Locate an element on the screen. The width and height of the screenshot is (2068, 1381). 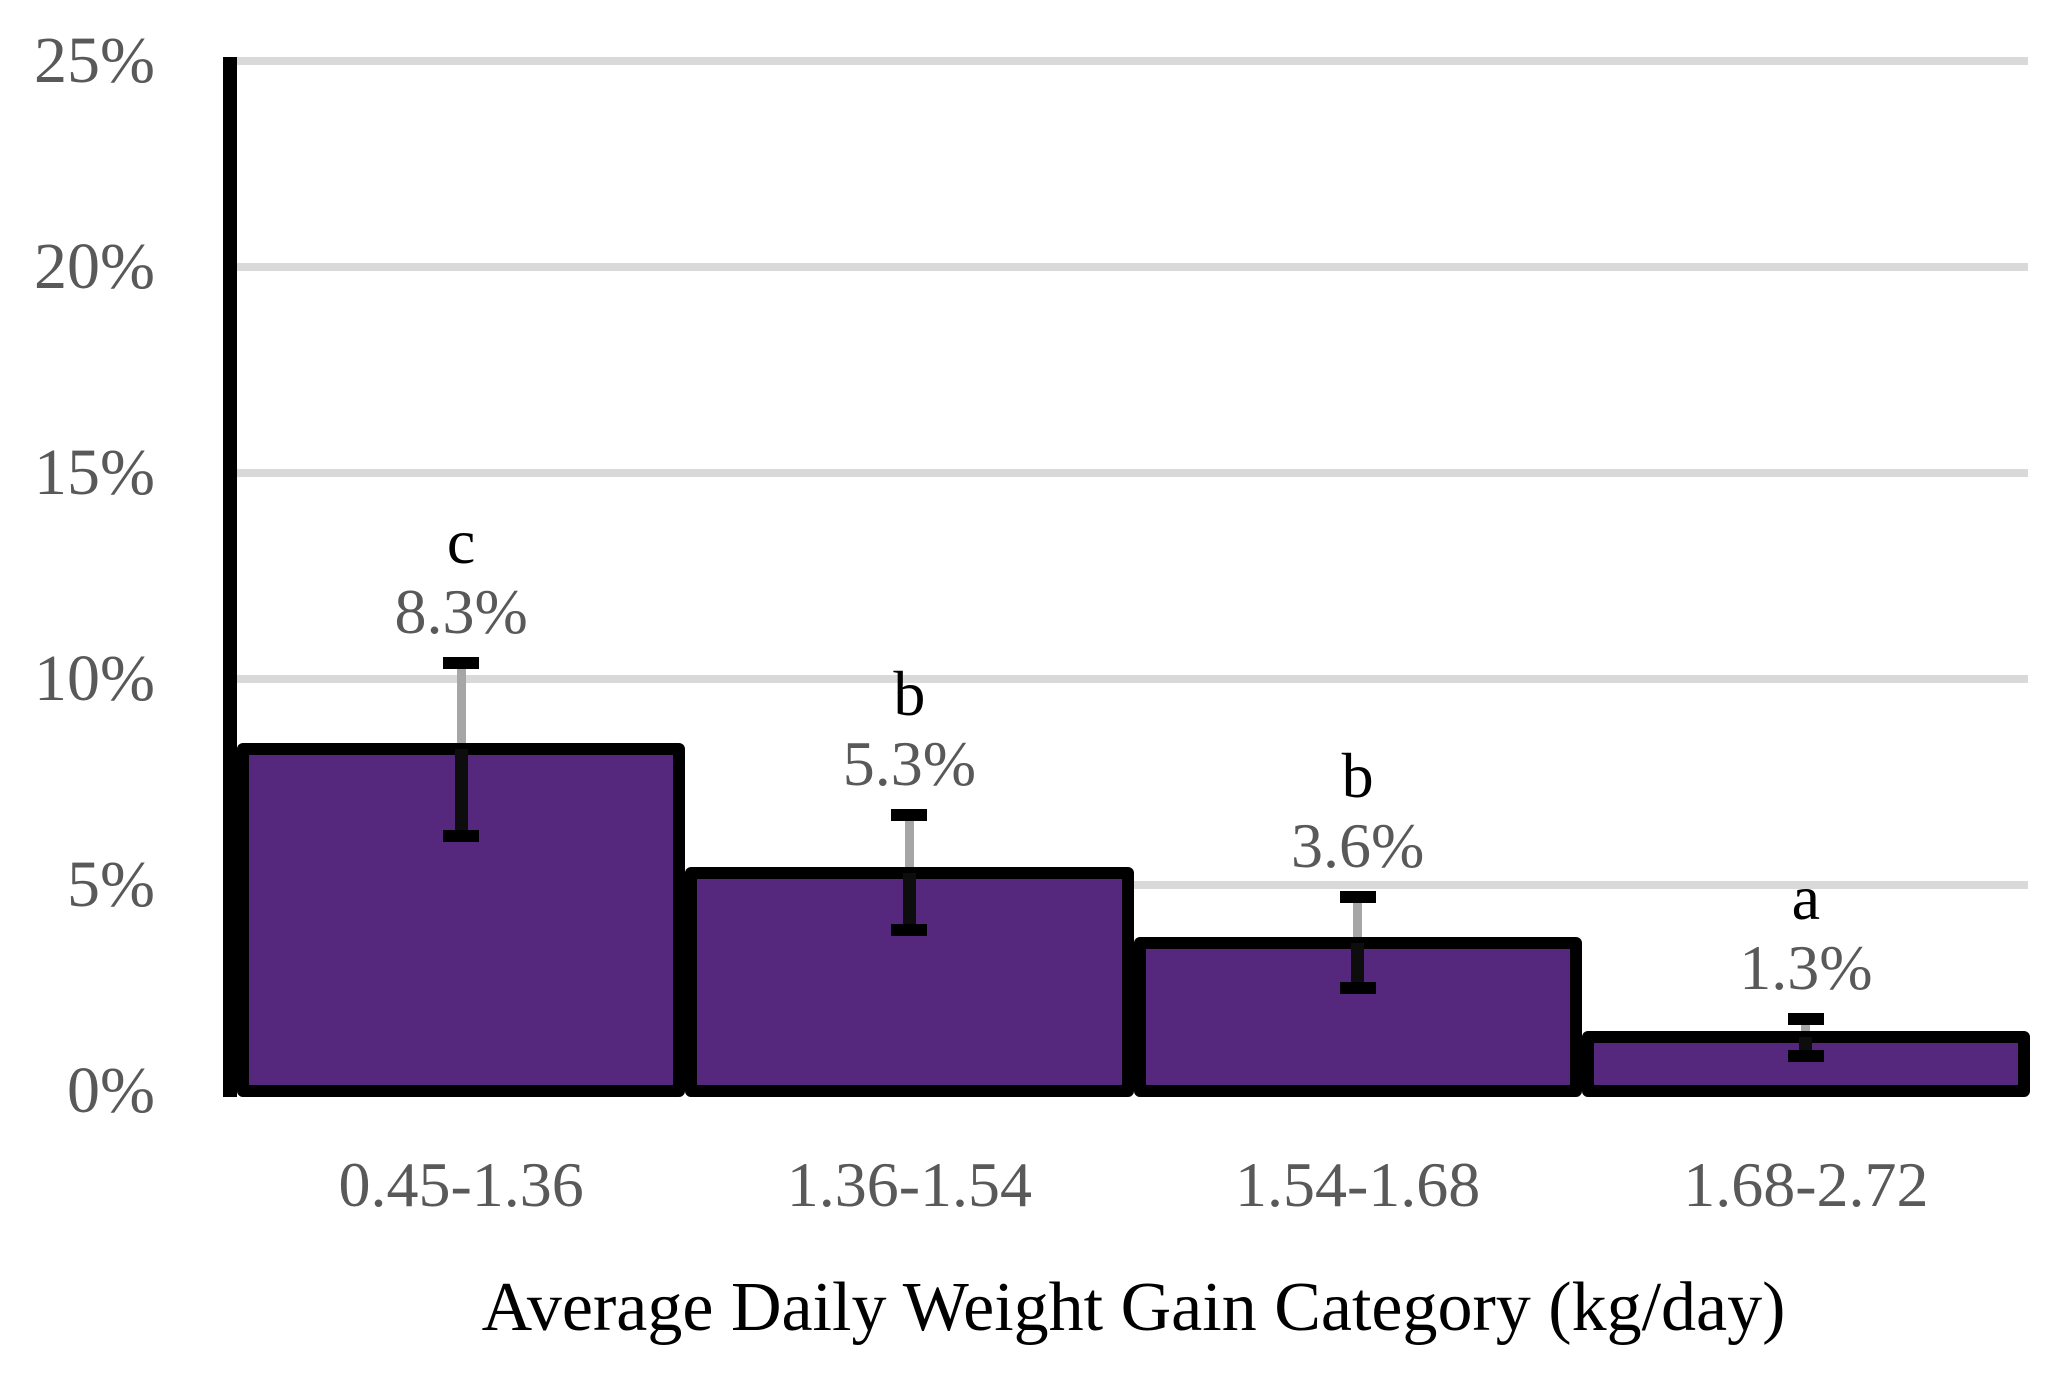
y-tick-label: 0% is located at coordinates (111, 1090).